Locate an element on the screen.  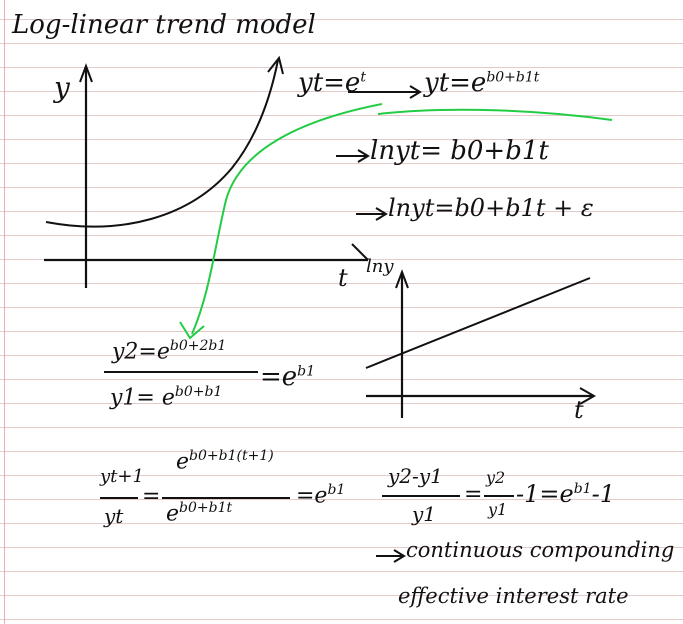
curve-arrow is located at coordinates (275, 65).